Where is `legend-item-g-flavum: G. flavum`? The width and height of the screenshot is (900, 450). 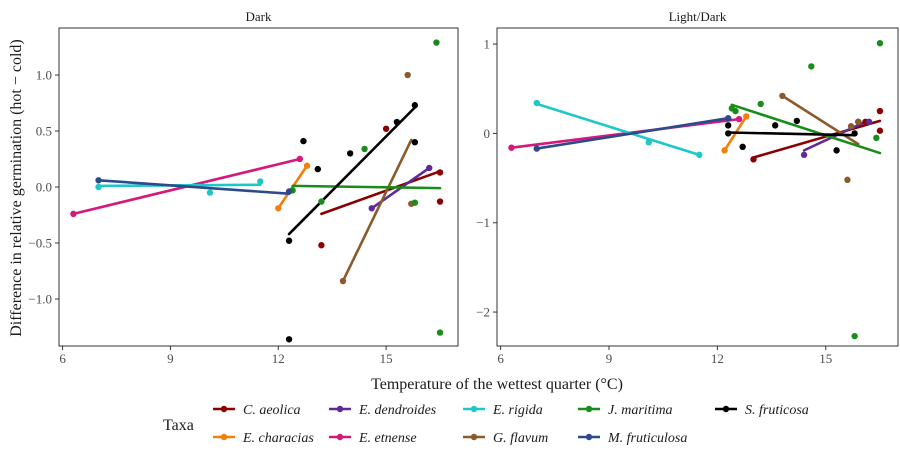 legend-item-g-flavum: G. flavum is located at coordinates (505, 438).